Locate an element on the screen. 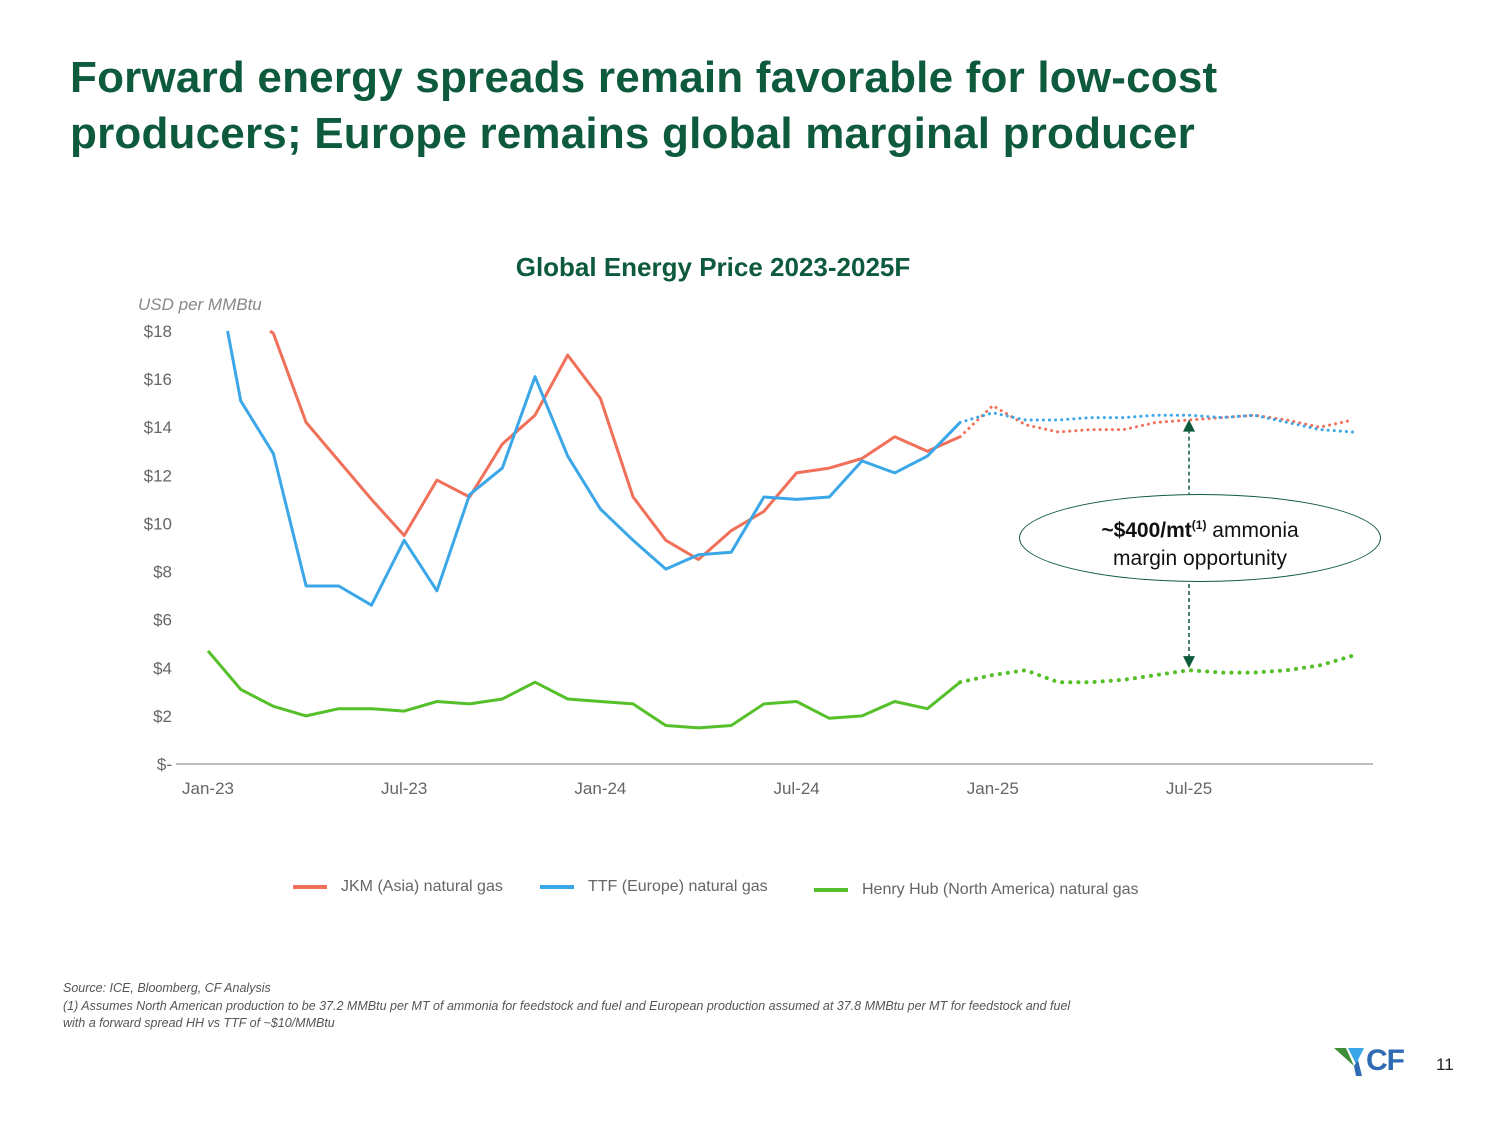 The width and height of the screenshot is (1500, 1125). y-tick-label: $18 is located at coordinates (158, 331).